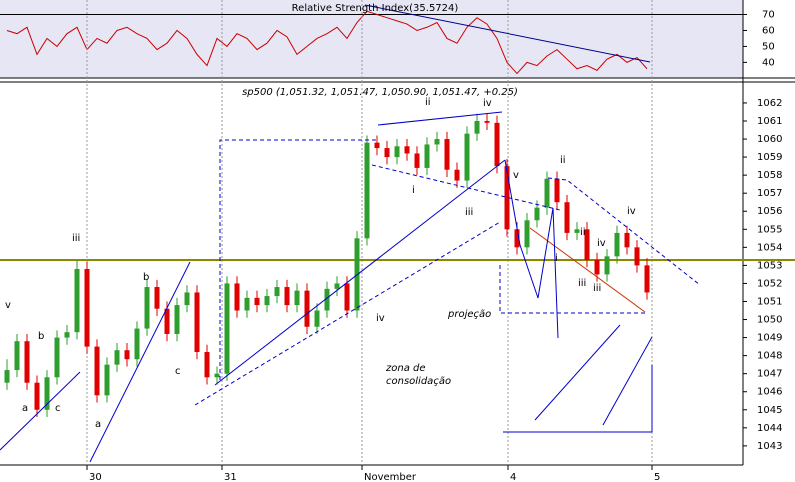  Describe the element at coordinates (769, 121) in the screenshot. I see `y-tick-label: 1061` at that location.